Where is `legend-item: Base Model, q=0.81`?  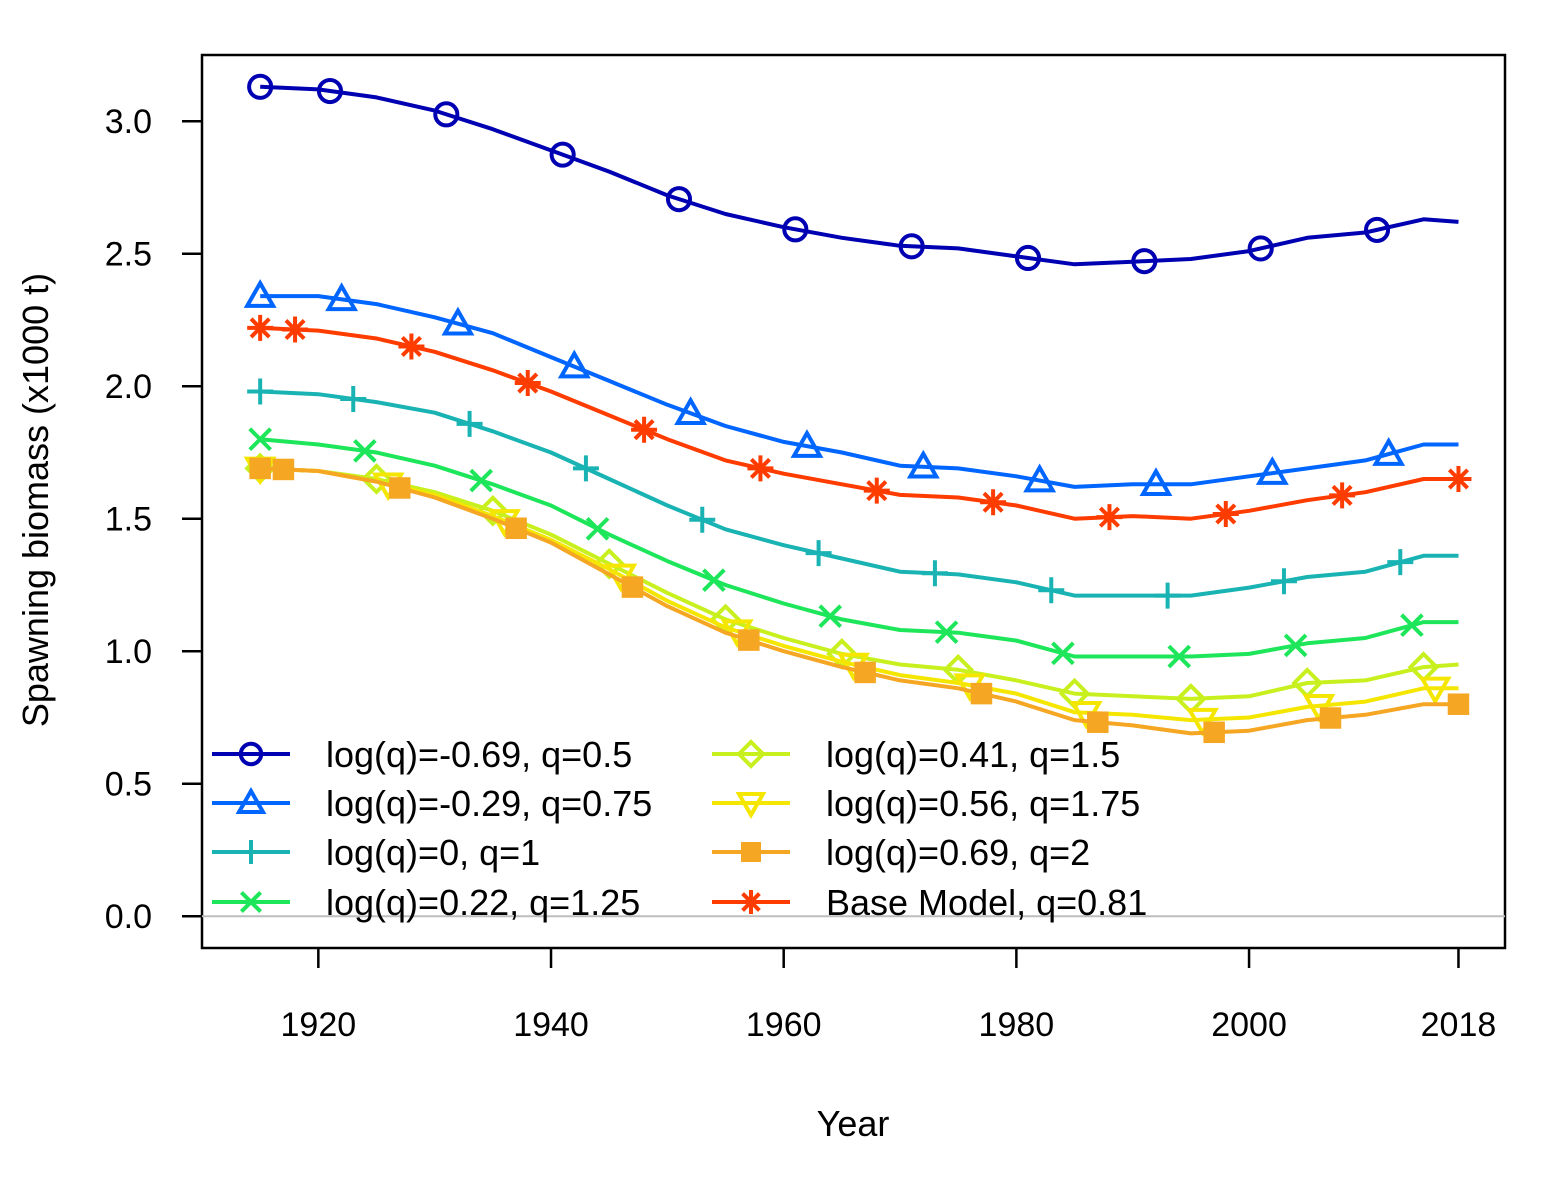
legend-item: Base Model, q=0.81 is located at coordinates (929, 902).